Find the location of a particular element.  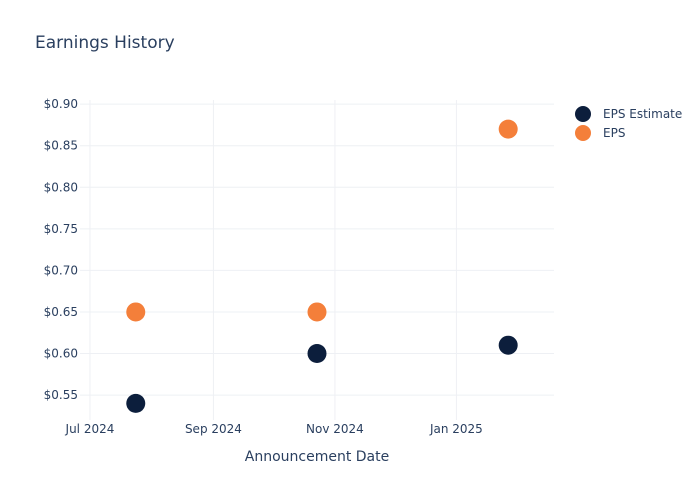

y-tick-label: $0.90 is located at coordinates (61, 104).